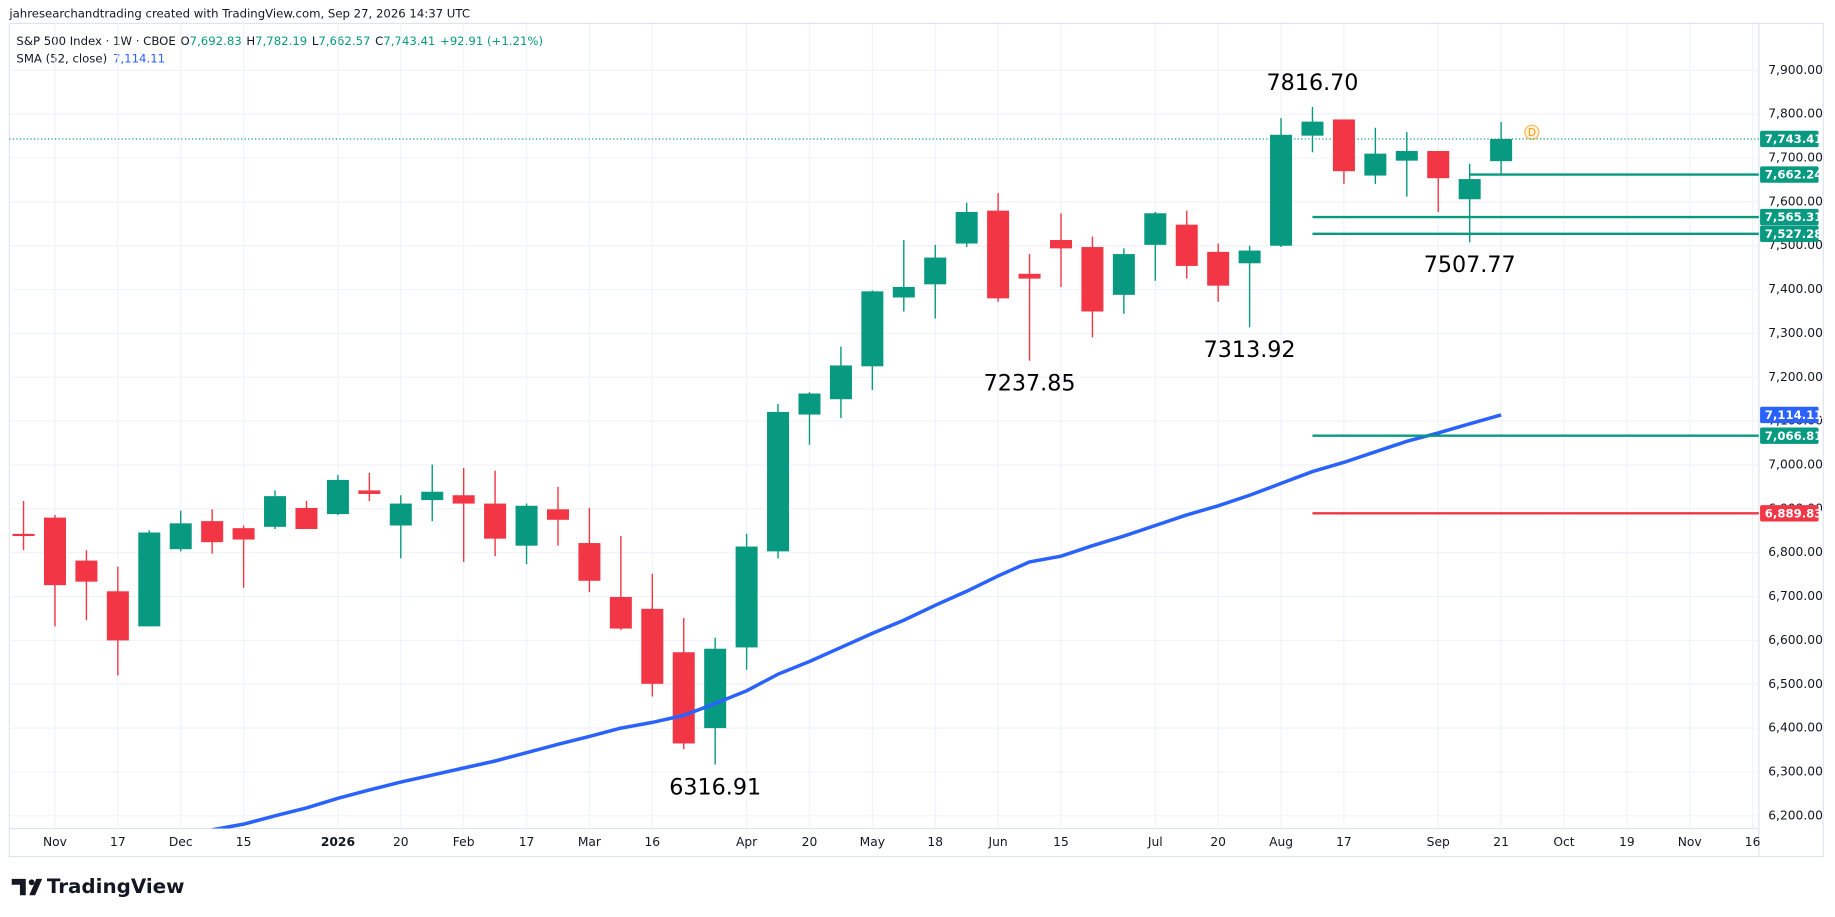 Image resolution: width=1835 pixels, height=917 pixels. Describe the element at coordinates (1795, 201) in the screenshot. I see `y-tick-label: 7,600.00` at that location.